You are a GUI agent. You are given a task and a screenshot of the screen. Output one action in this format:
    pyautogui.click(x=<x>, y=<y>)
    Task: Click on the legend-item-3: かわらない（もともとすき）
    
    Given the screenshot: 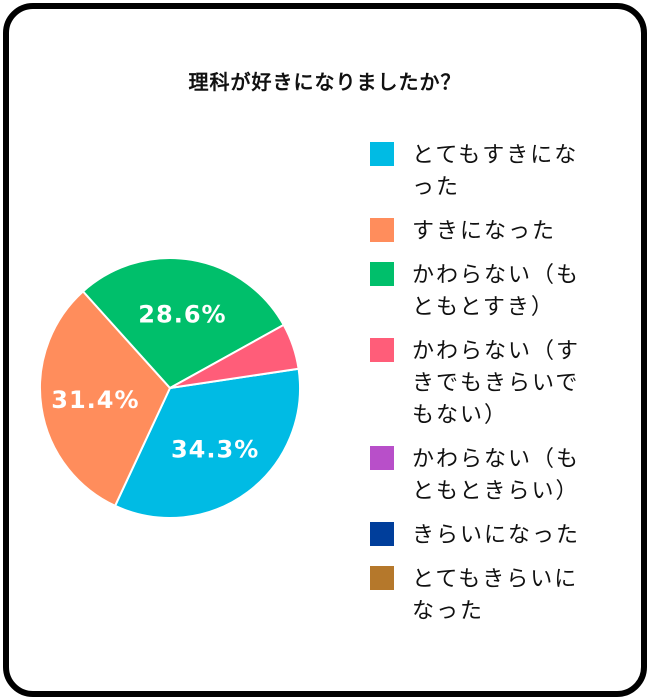 What is the action you would take?
    pyautogui.click(x=485, y=292)
    